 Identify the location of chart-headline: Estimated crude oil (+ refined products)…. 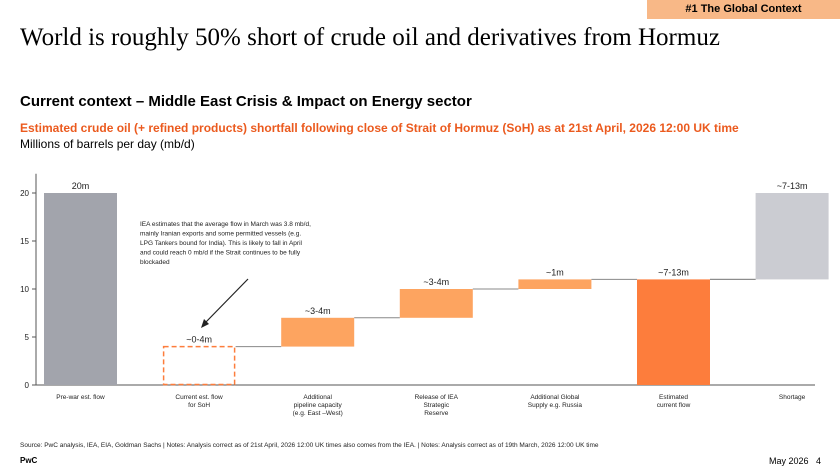
(379, 128).